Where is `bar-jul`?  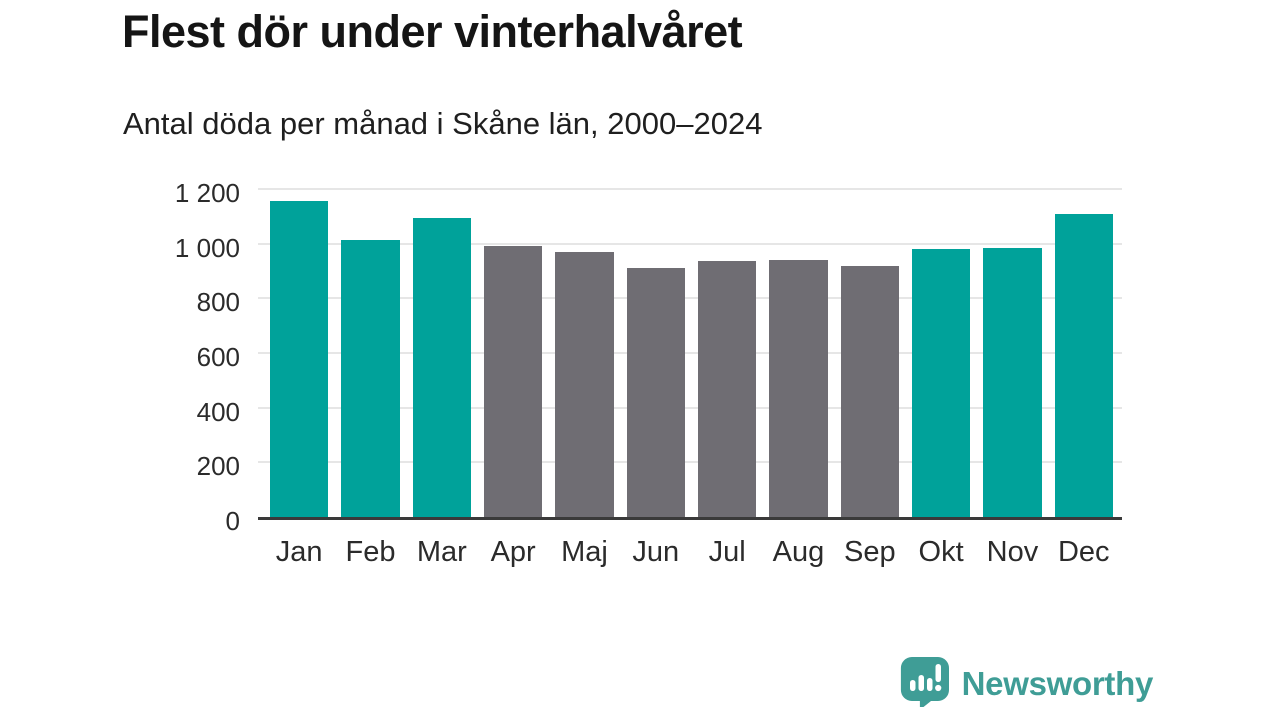
bar-jul is located at coordinates (727, 389).